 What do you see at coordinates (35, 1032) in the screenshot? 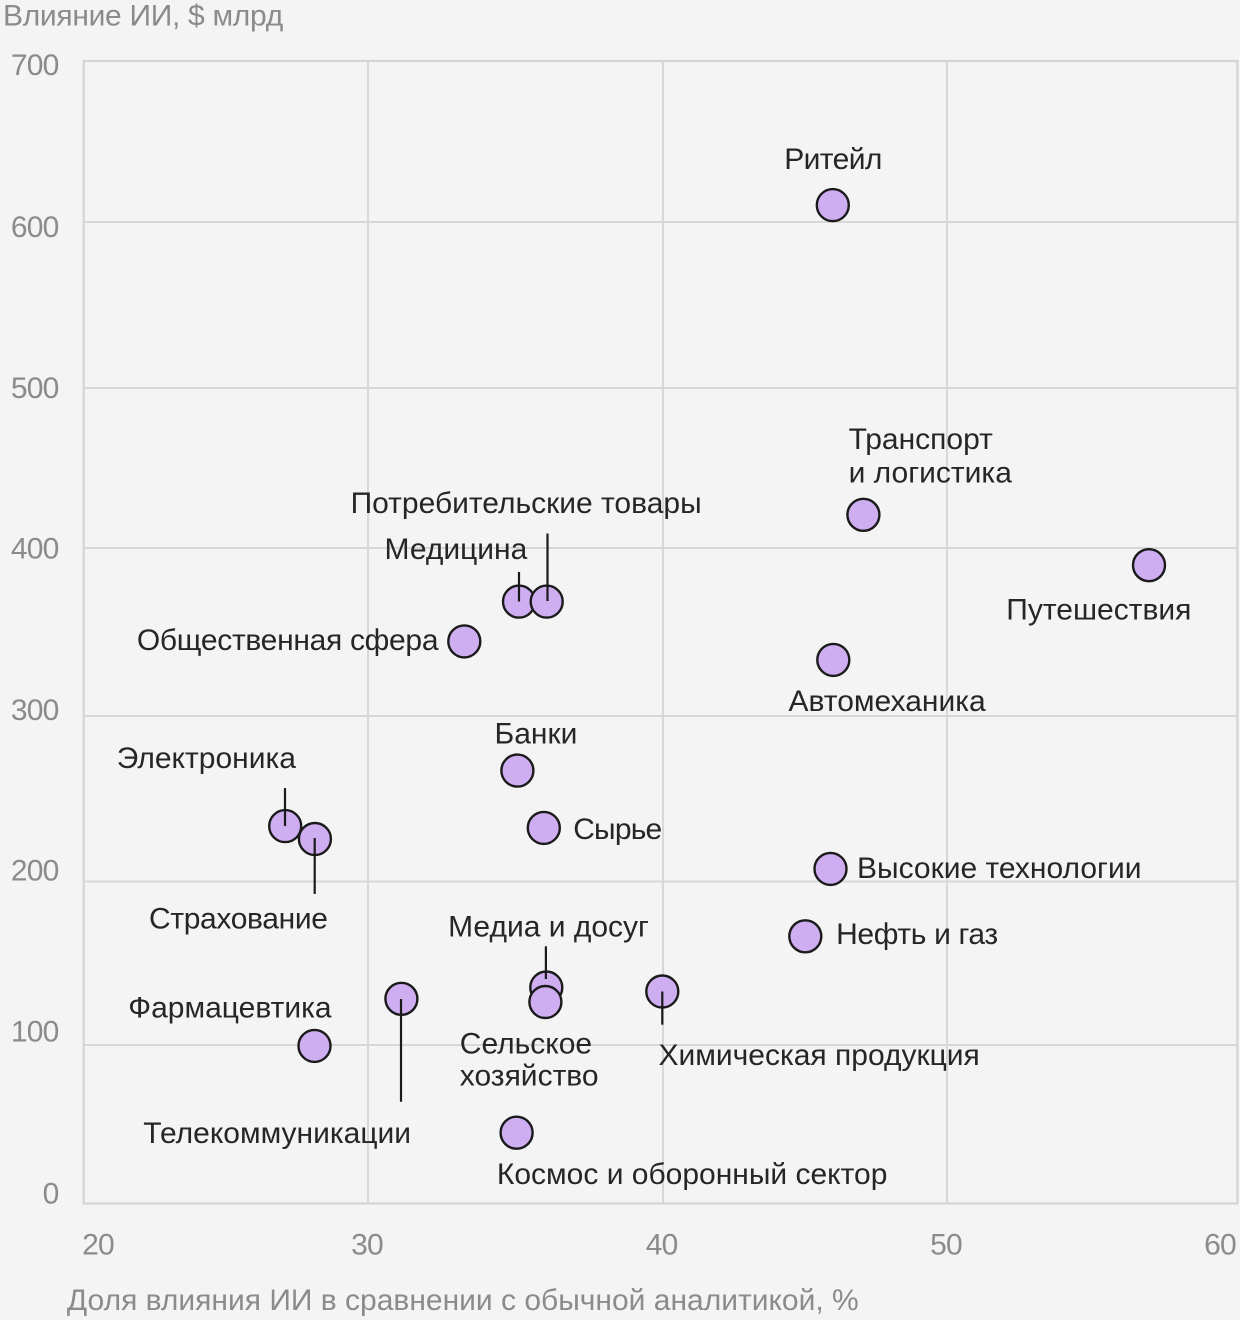
I see `svg-text: 100` at bounding box center [35, 1032].